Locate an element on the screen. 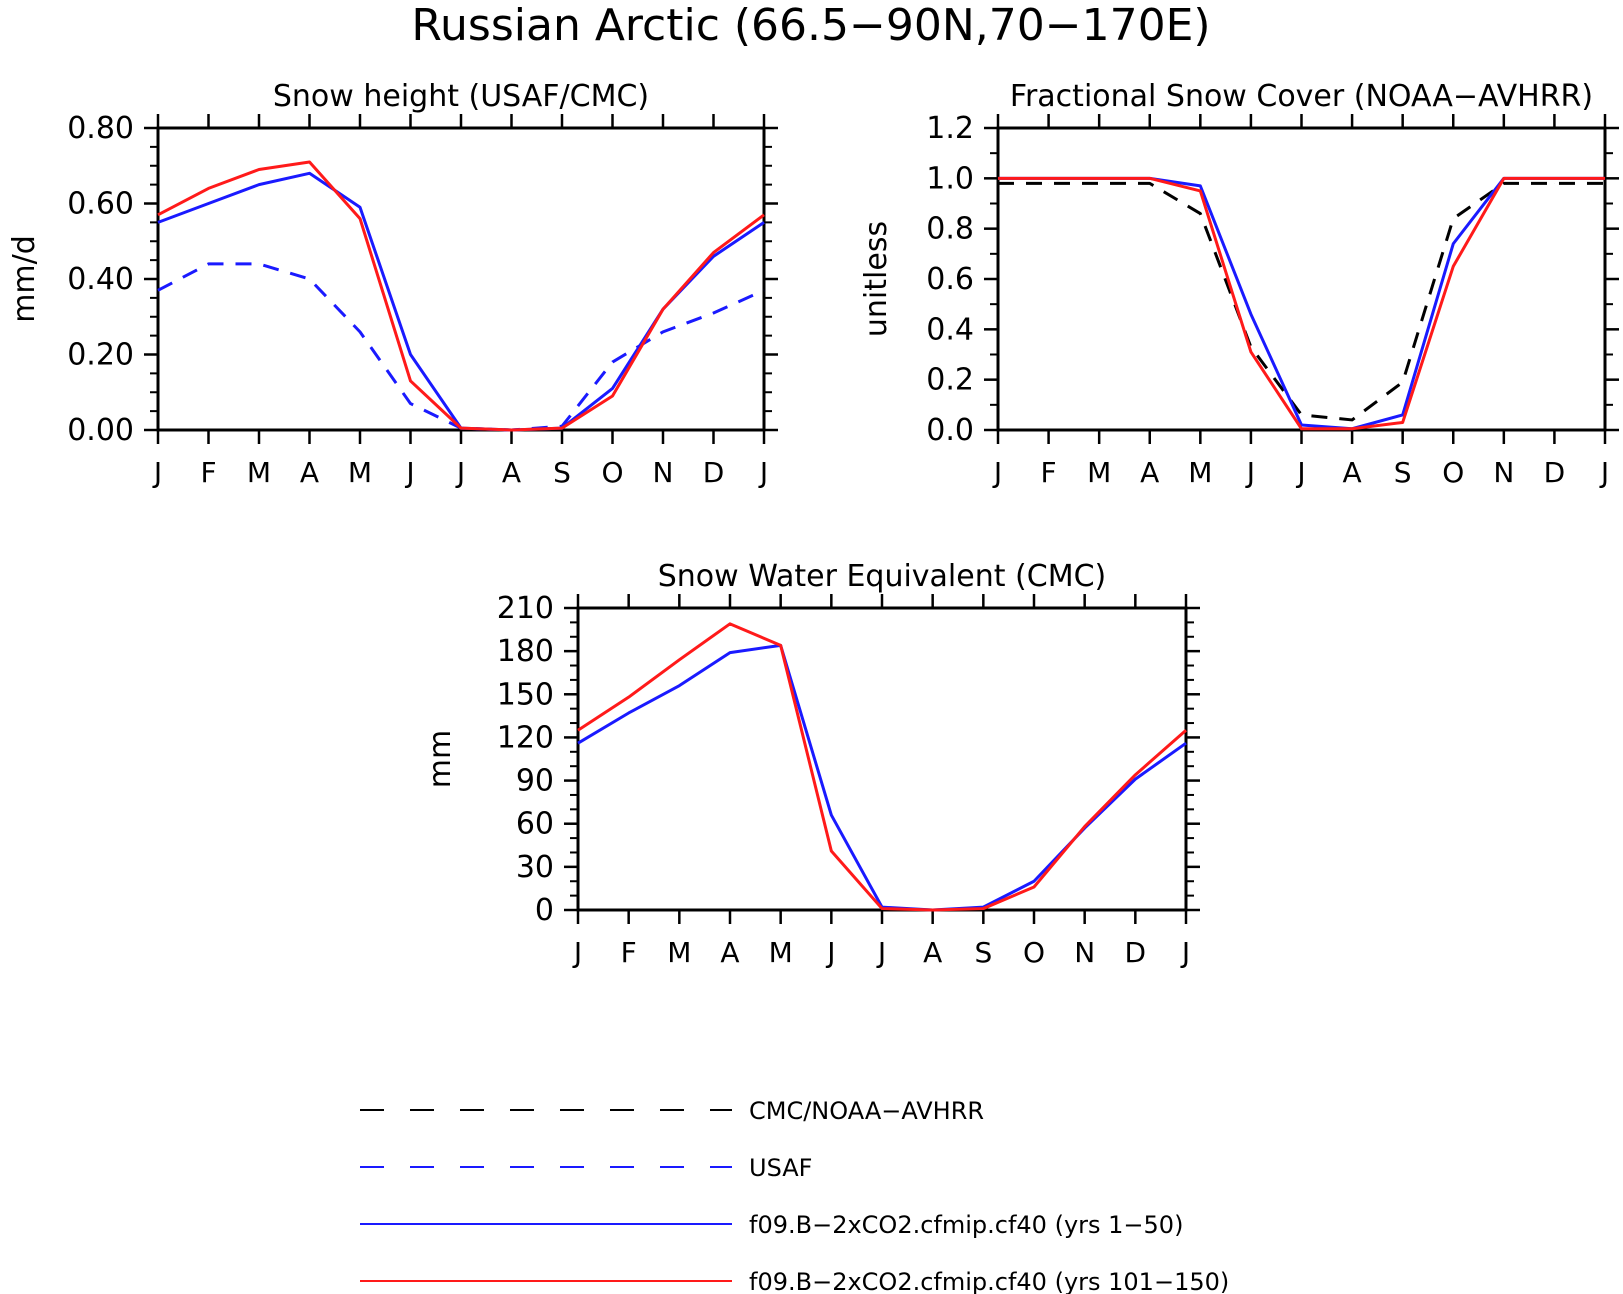 This screenshot has height=1294, width=1623. y-tick-label: 0.2 is located at coordinates (950, 380).